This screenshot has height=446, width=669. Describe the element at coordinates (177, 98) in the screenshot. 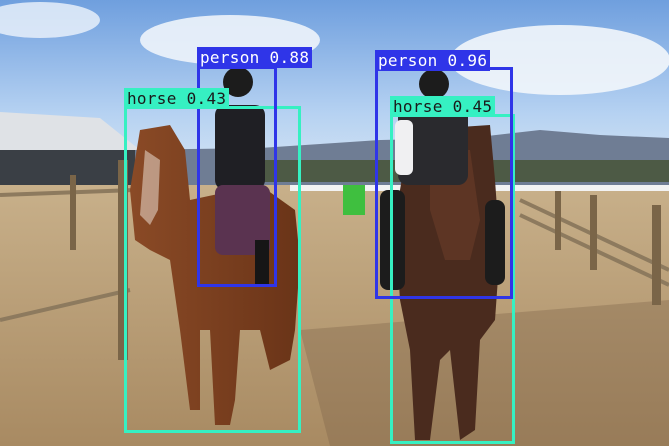

I see `horse-confidence-label: horse 0.43` at that location.